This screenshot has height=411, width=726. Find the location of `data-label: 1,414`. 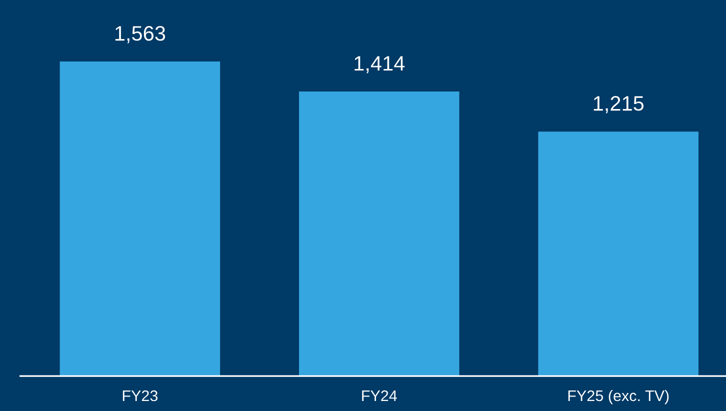

data-label: 1,414 is located at coordinates (379, 65).